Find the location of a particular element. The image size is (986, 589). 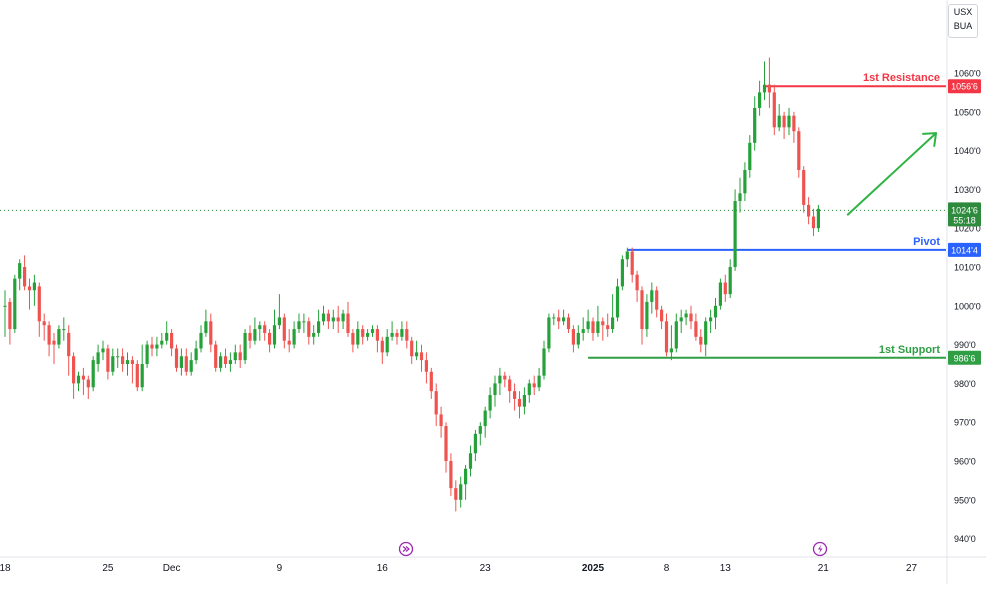

lightning-bolt-icon is located at coordinates (820, 549).